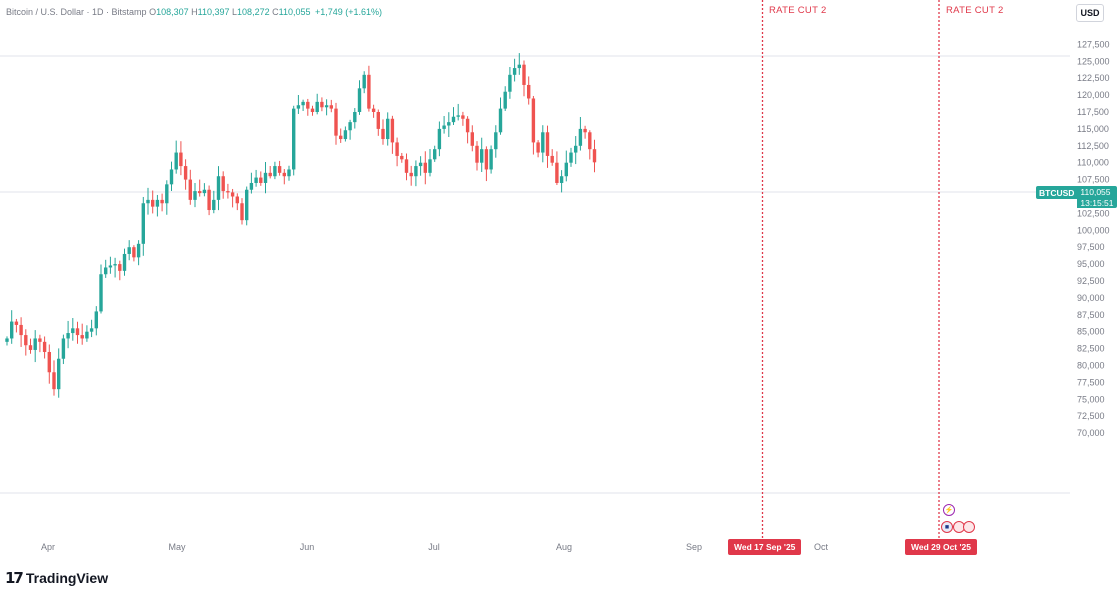 This screenshot has width=1120, height=589. I want to click on tradingview-logo: 17 TradingView, so click(56, 578).